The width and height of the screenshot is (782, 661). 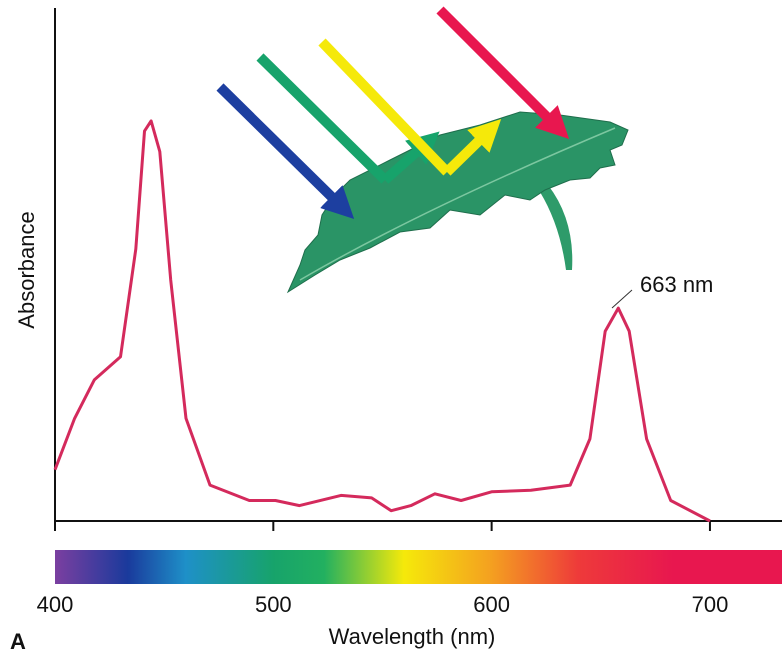 I want to click on annotation-leader, so click(x=622, y=299).